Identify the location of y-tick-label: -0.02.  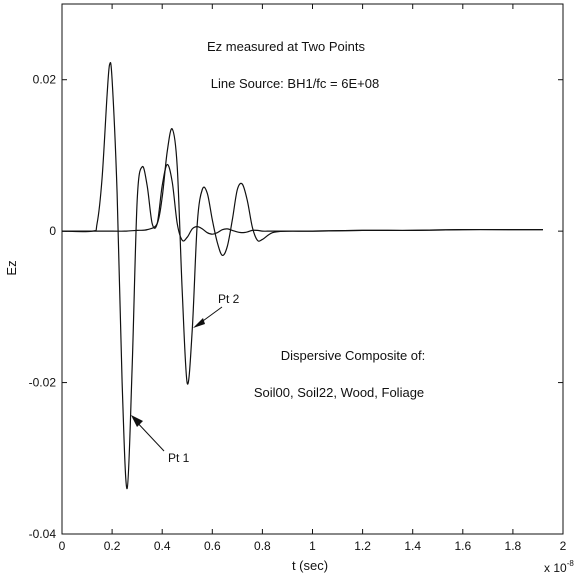
(43, 383).